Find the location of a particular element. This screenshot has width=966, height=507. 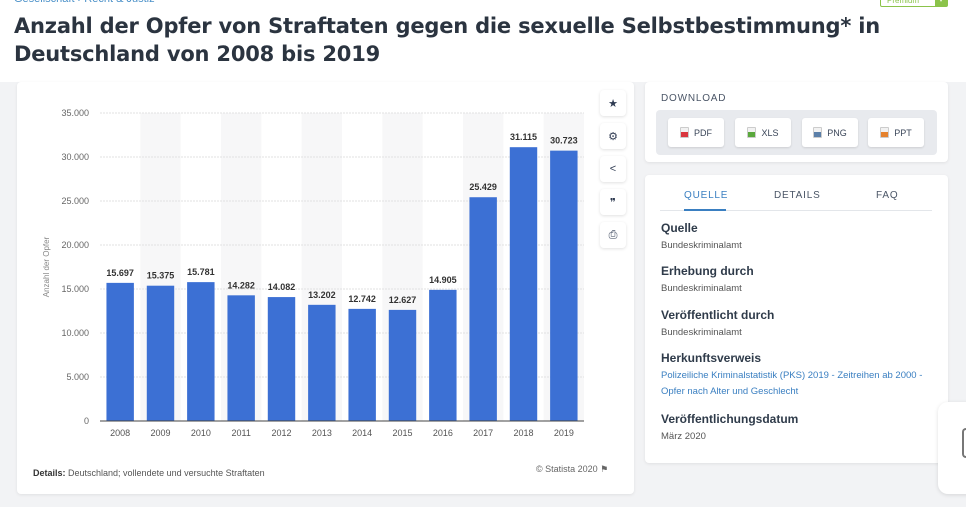

download-label: PPT is located at coordinates (903, 132).